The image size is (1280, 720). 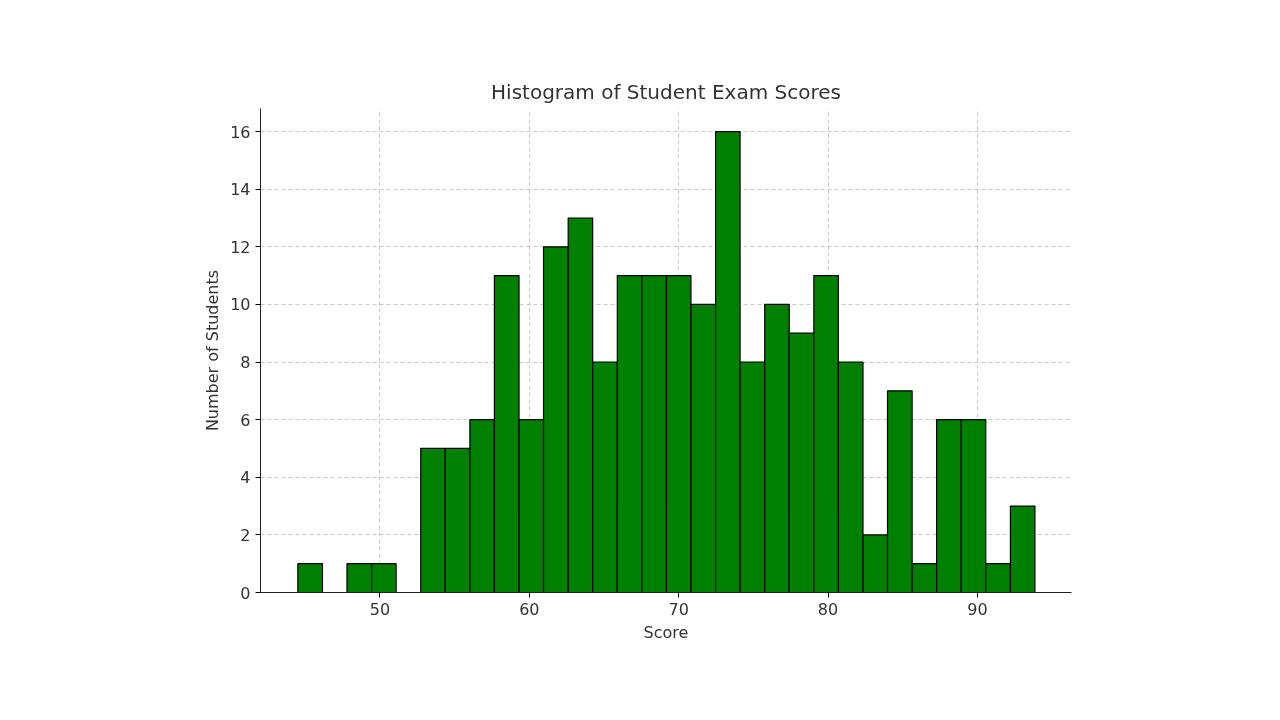 I want to click on y-tick-label: 10, so click(x=240, y=305).